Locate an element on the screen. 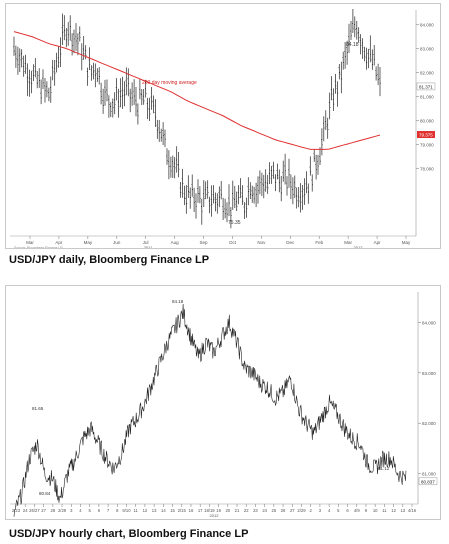 The height and width of the screenshot is (544, 449). x-tick-label: 21 is located at coordinates (237, 510).